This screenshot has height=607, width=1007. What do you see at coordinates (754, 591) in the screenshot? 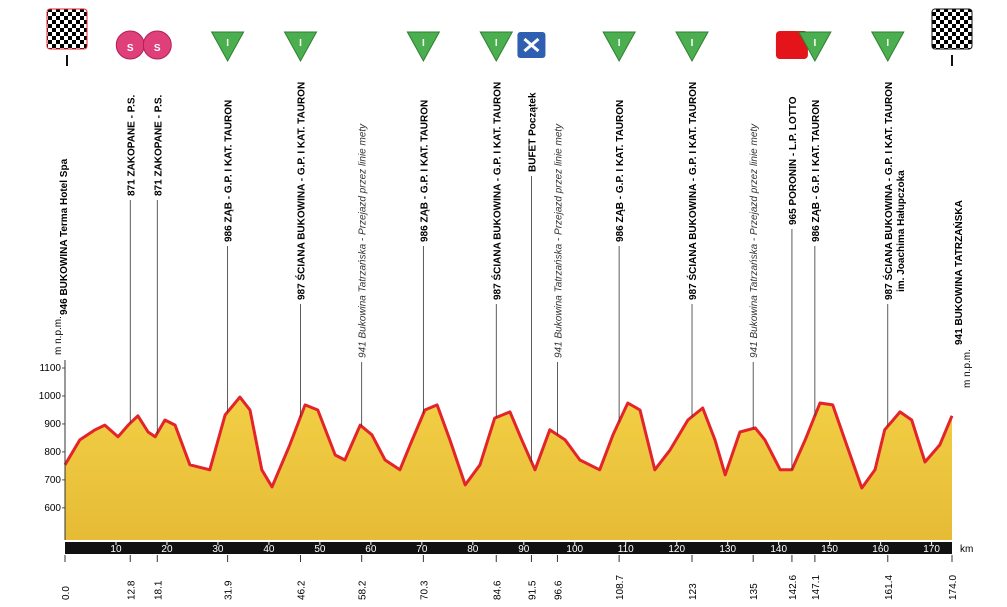
I see `km-label: 135` at bounding box center [754, 591].